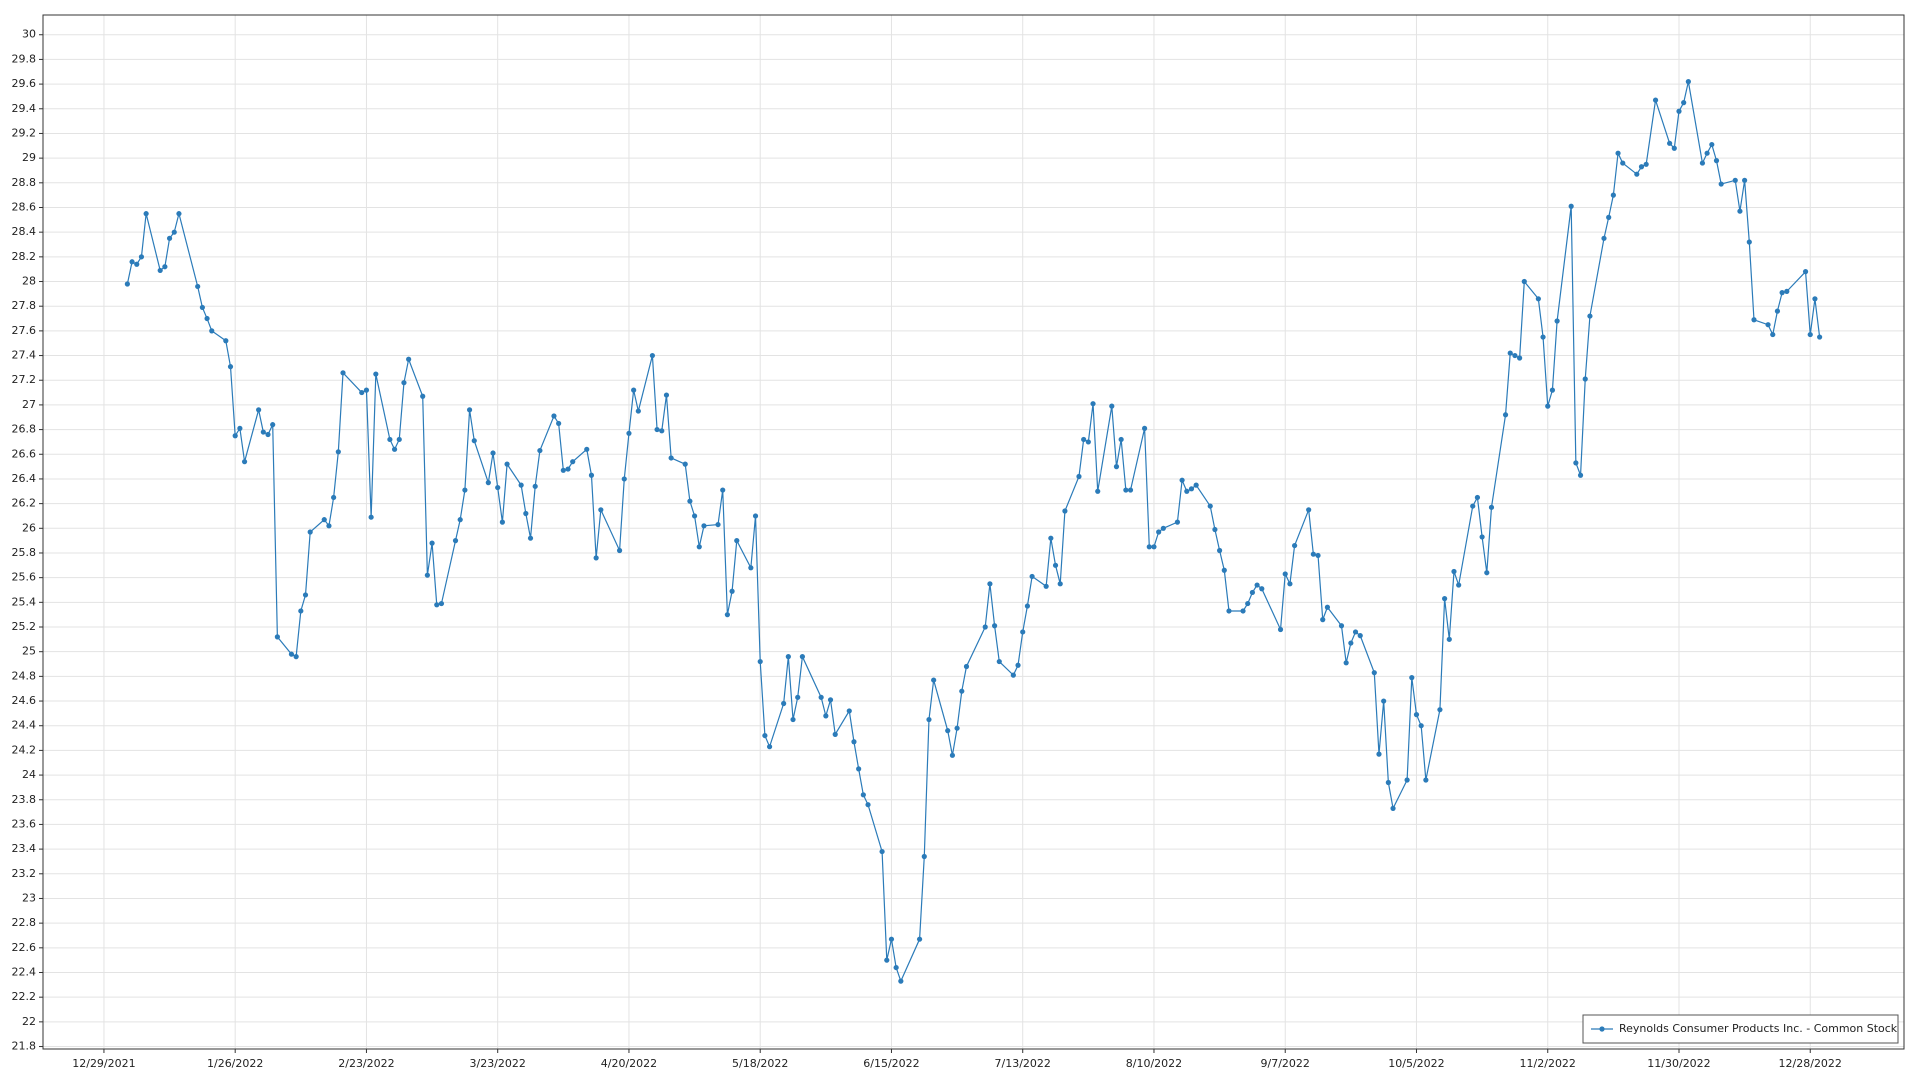 The width and height of the screenshot is (1920, 1080). I want to click on legend-box, so click(1740, 1029).